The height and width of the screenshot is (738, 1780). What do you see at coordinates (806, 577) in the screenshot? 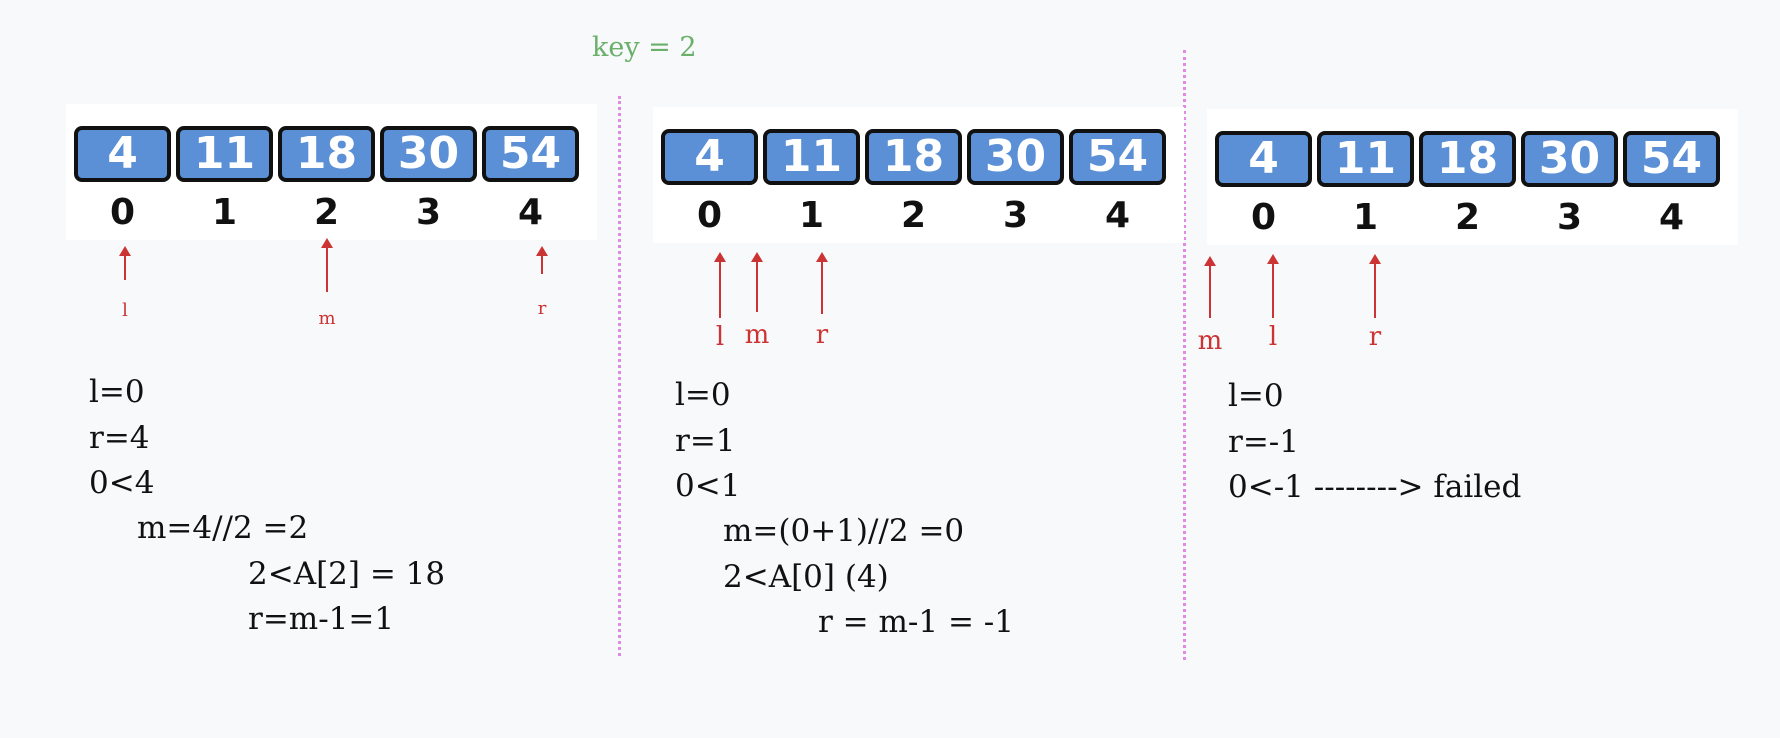
I see `step-line: 2<A[0] (4)` at bounding box center [806, 577].